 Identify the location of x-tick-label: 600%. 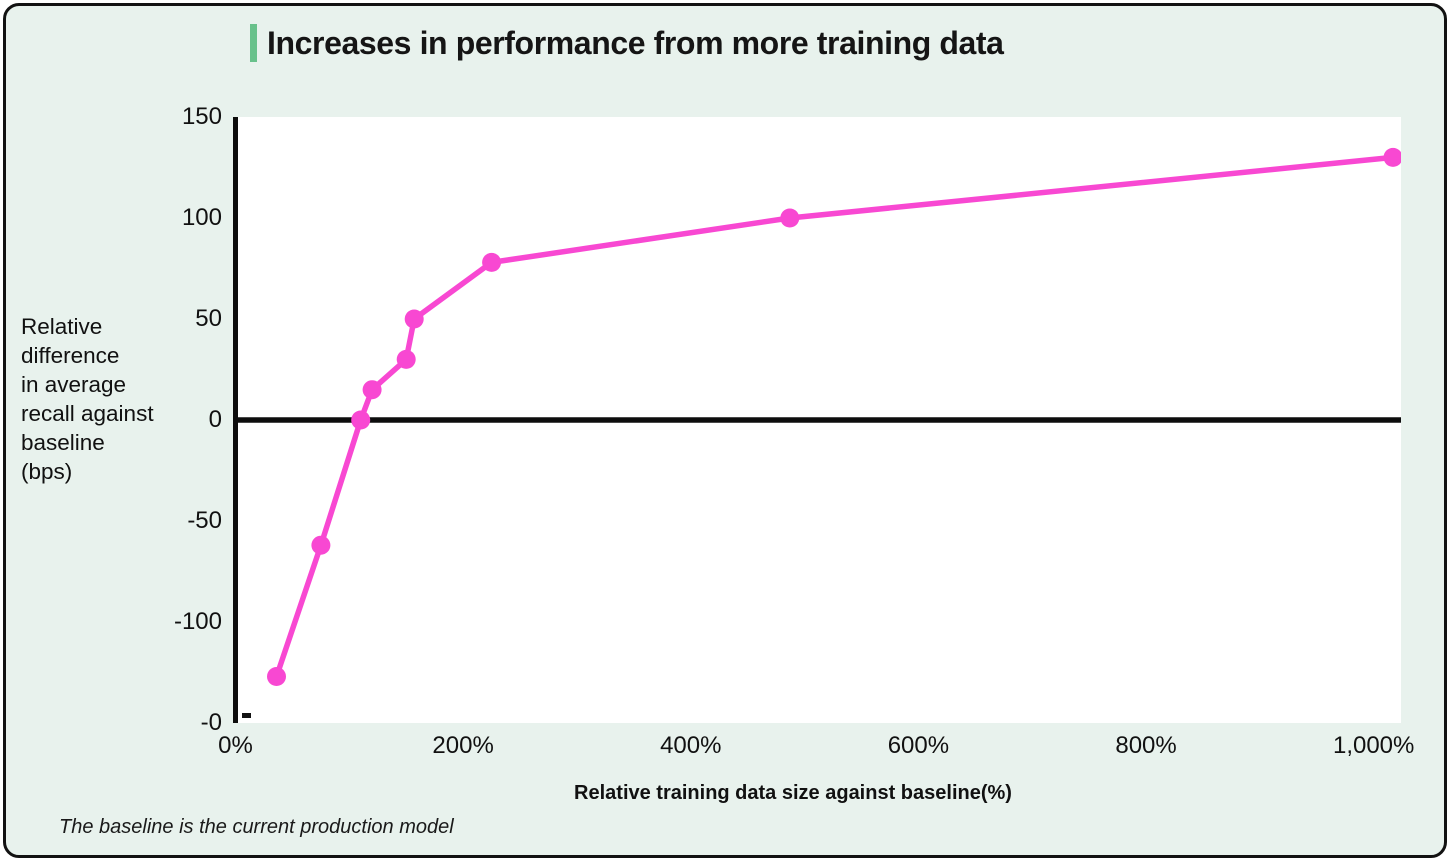
(918, 745).